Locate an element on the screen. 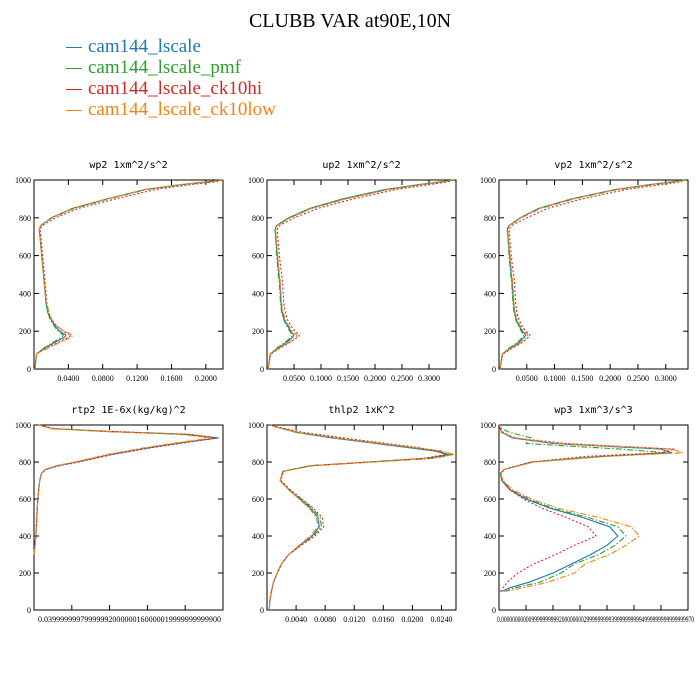  legend-label: cam144_lscale_ck10low is located at coordinates (182, 109).